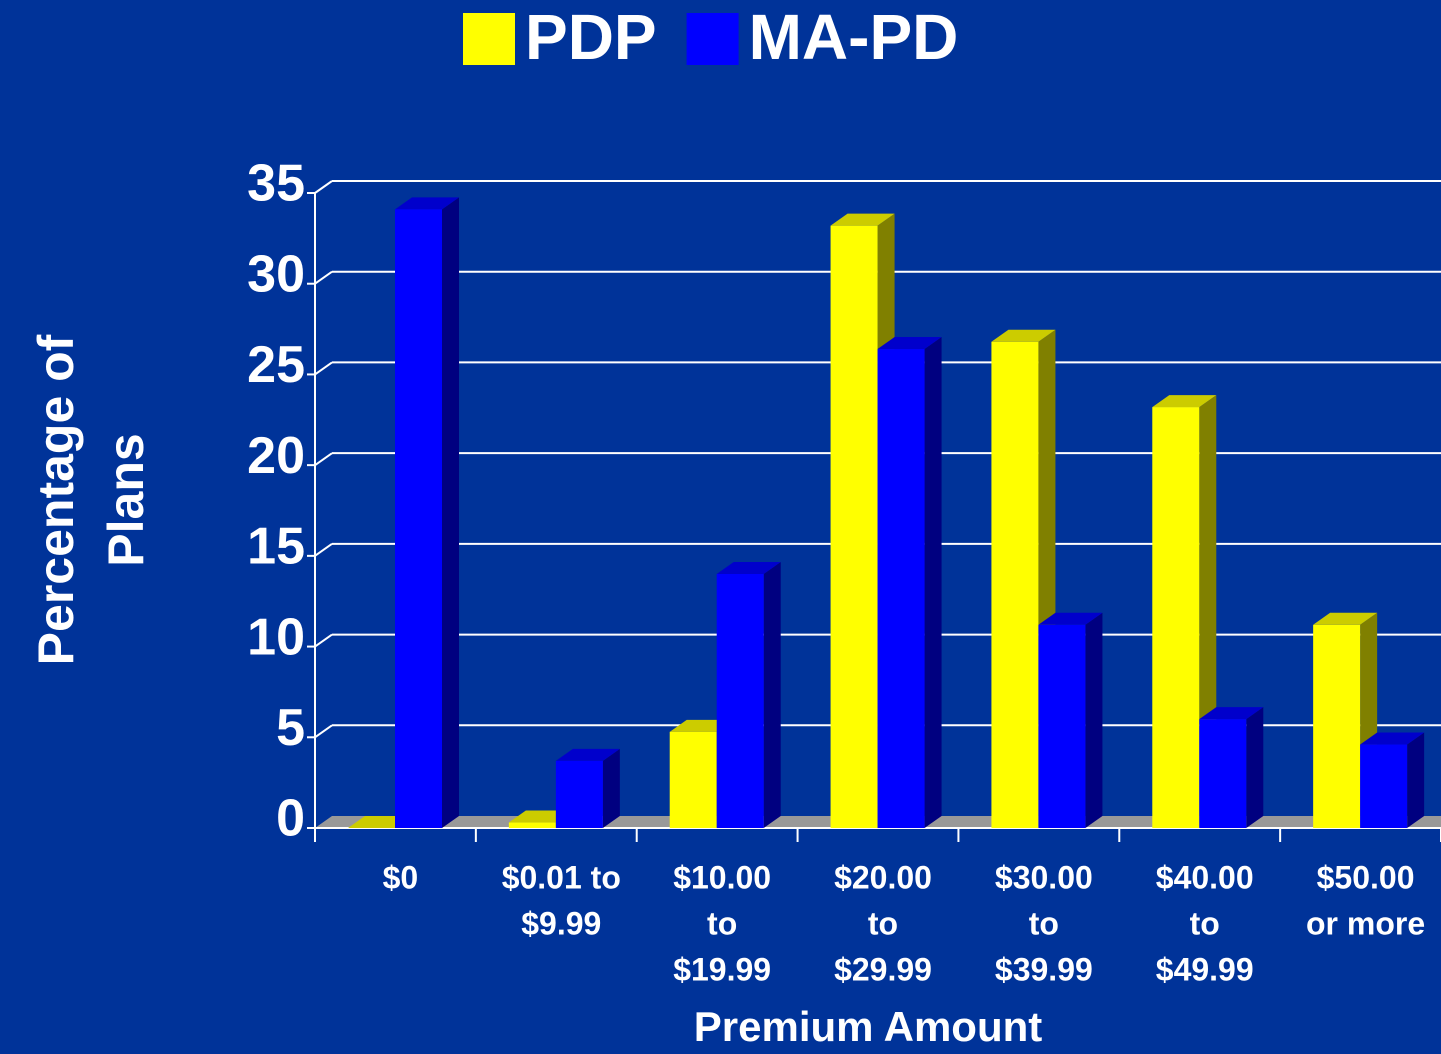 Image resolution: width=1441 pixels, height=1054 pixels. Describe the element at coordinates (722, 969) in the screenshot. I see `x-tick-label: $19.99` at that location.